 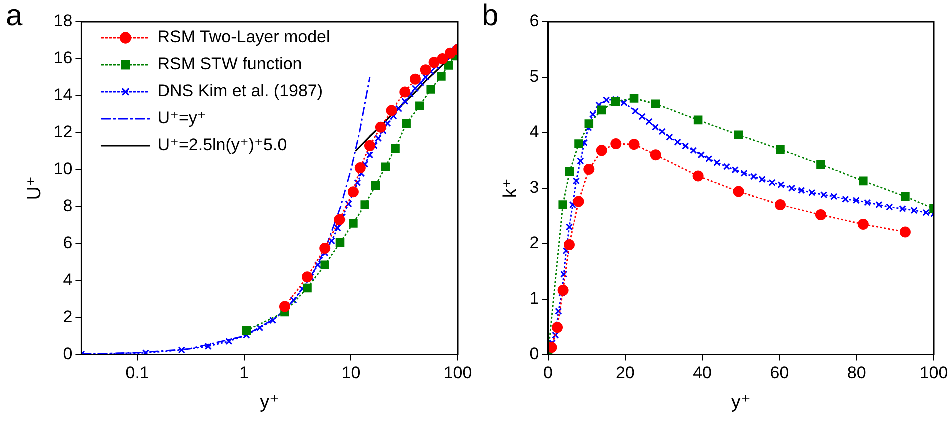 What do you see at coordinates (780, 373) in the screenshot?
I see `x-tick-label: 60` at bounding box center [780, 373].